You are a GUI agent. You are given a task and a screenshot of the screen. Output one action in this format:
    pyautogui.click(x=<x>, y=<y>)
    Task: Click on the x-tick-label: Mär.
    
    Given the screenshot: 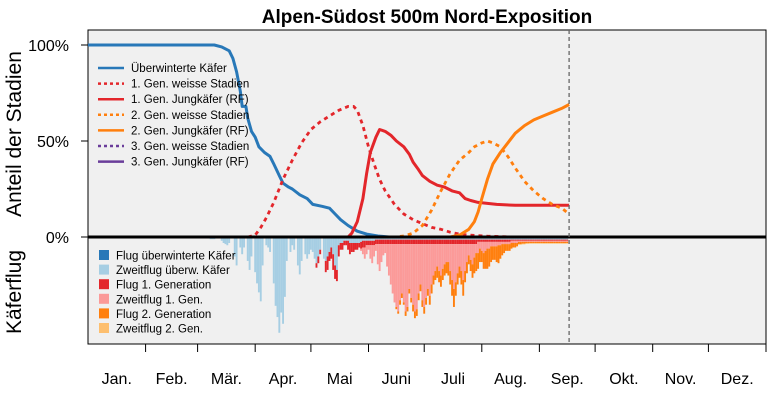 What is the action you would take?
    pyautogui.click(x=226, y=379)
    